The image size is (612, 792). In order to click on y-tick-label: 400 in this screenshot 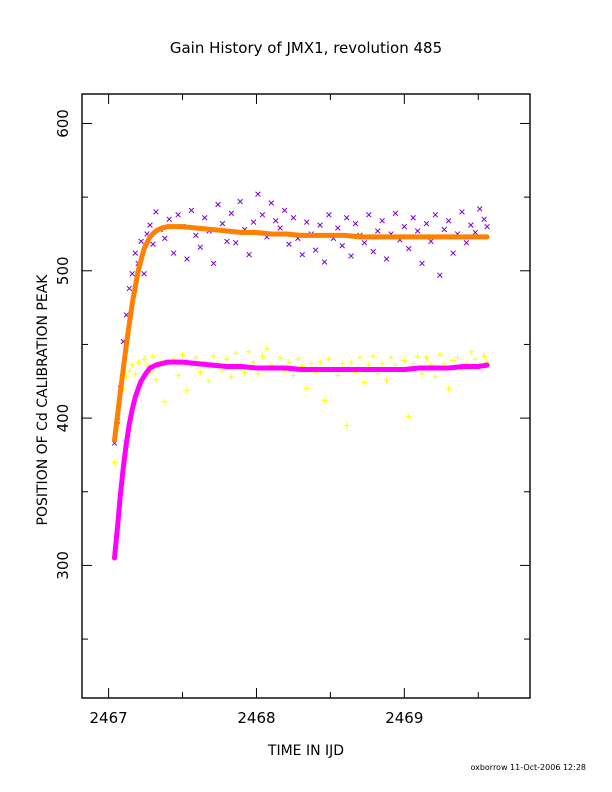, I will do `click(63, 418)`.